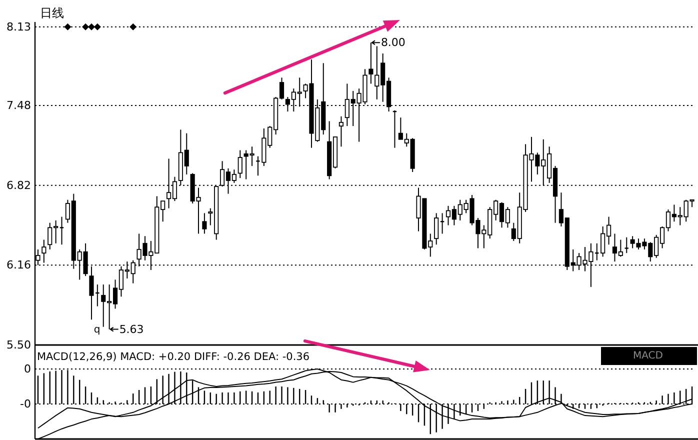 This screenshot has width=698, height=440. Describe the element at coordinates (52, 13) in the screenshot. I see `chart-title: 日线` at that location.